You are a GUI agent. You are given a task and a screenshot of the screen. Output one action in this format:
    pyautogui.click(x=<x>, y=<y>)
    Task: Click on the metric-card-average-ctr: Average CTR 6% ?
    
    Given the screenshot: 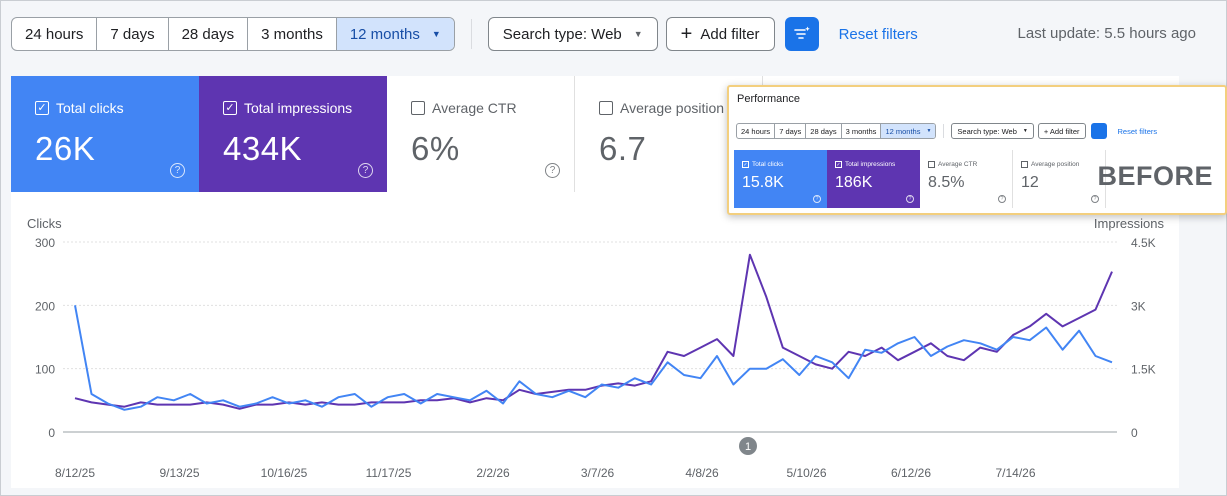 What is the action you would take?
    pyautogui.click(x=481, y=134)
    